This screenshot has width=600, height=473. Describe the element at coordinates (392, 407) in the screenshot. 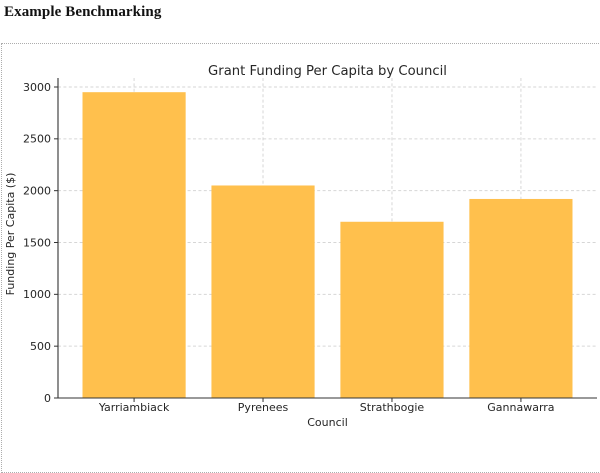

I see `x-tick-label: Strathbogie` at that location.